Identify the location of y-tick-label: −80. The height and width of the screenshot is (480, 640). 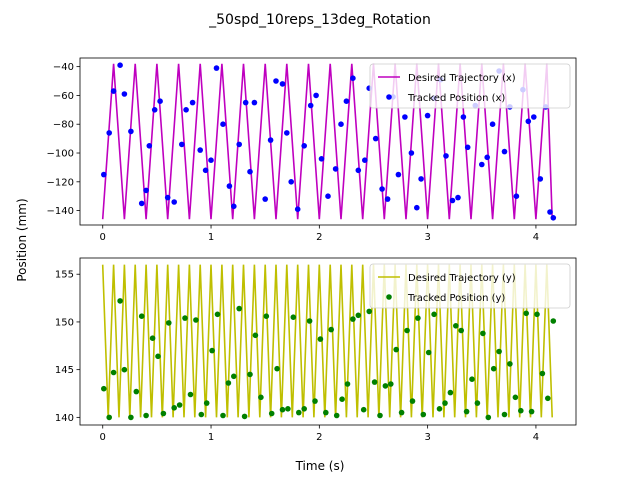
(63, 125).